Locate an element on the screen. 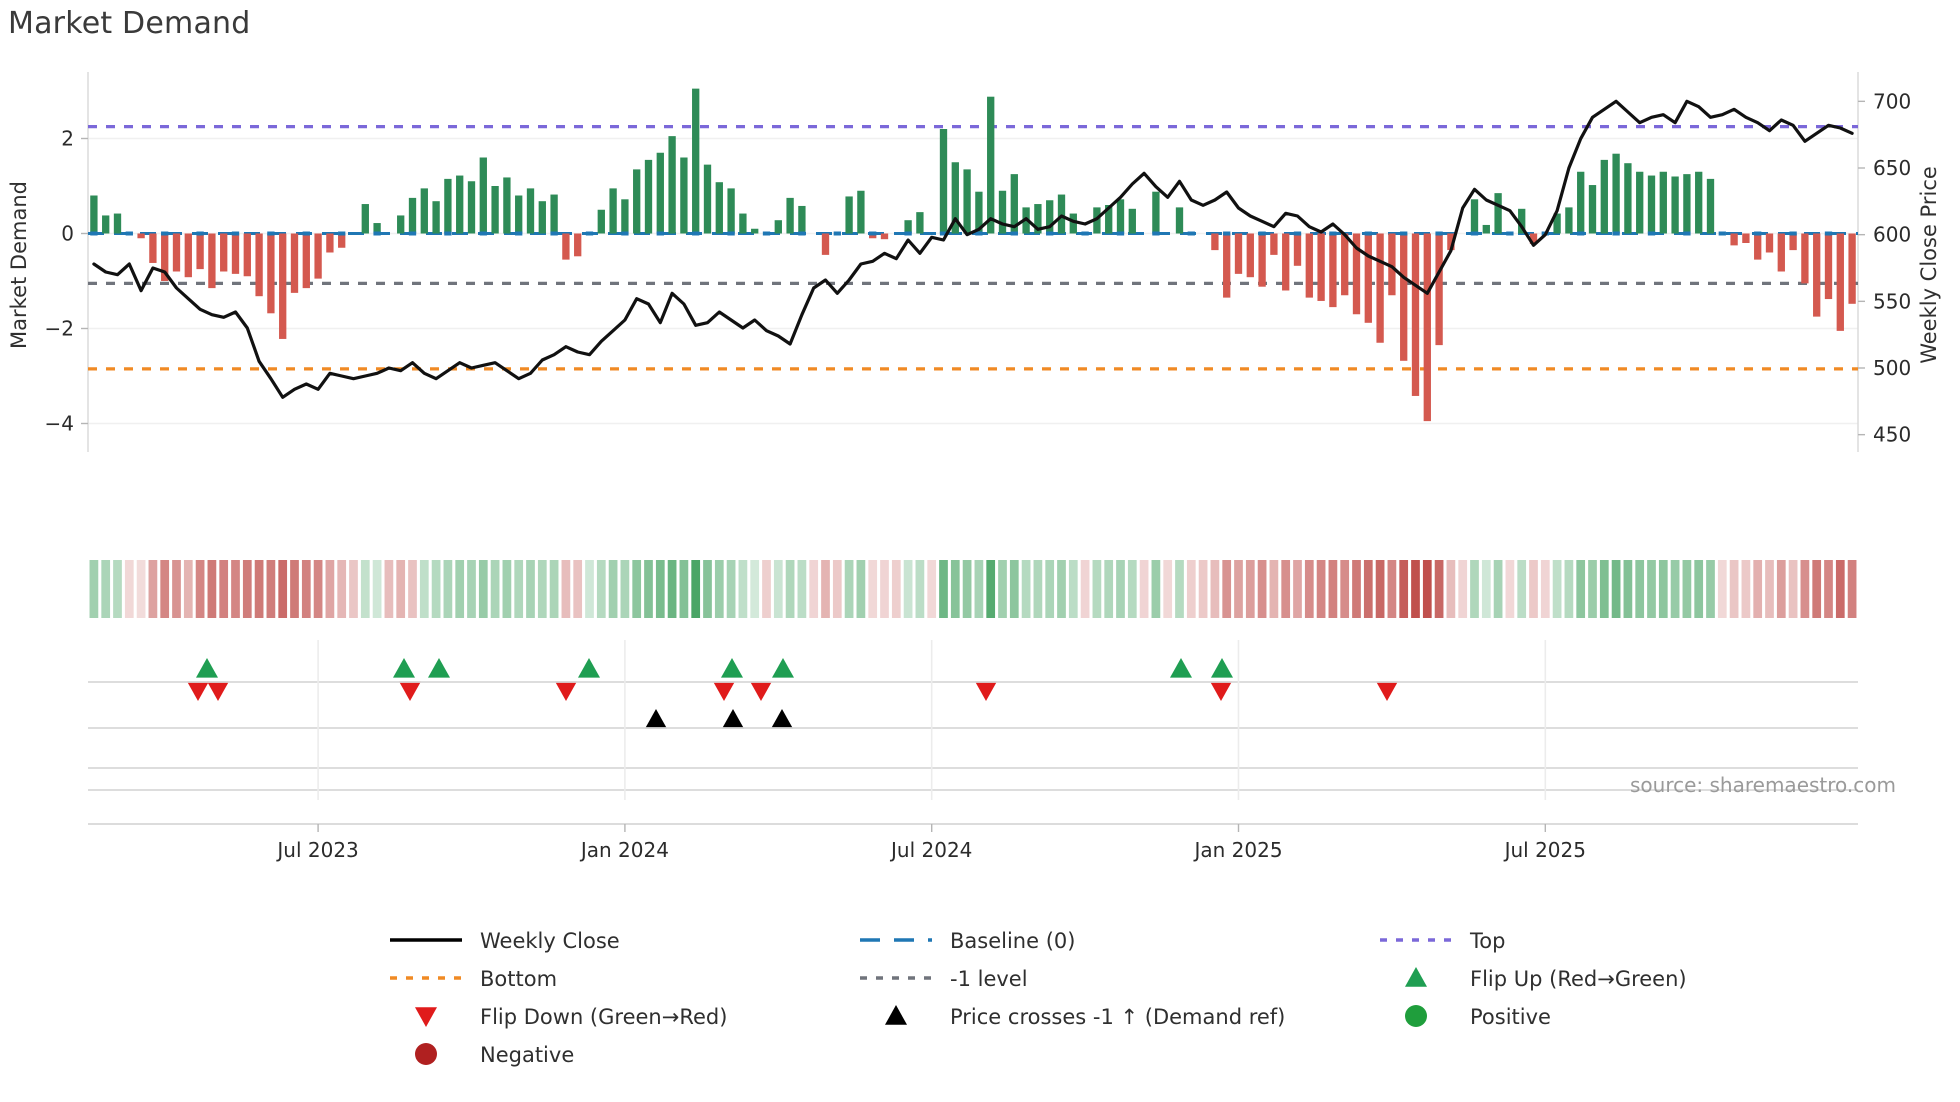 Image resolution: width=1960 pixels, height=1102 pixels. legend-label: Weekly Close is located at coordinates (550, 941).